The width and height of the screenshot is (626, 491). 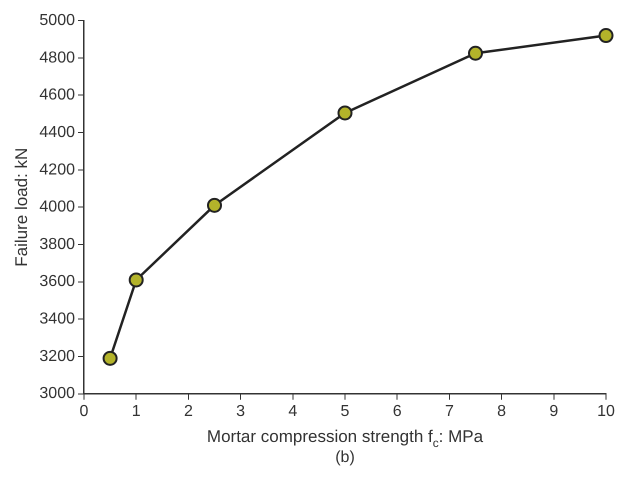 What do you see at coordinates (501, 411) in the screenshot?
I see `x-tick-label: 8` at bounding box center [501, 411].